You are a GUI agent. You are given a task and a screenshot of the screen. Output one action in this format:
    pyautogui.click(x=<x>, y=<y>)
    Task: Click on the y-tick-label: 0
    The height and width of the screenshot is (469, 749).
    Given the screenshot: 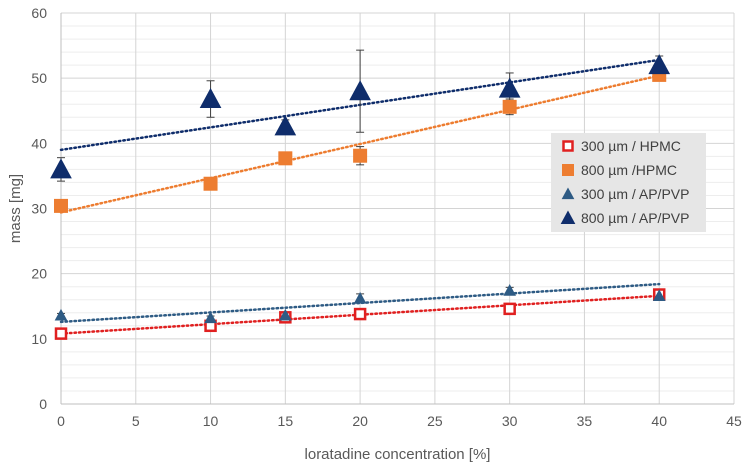 What is the action you would take?
    pyautogui.click(x=43, y=404)
    